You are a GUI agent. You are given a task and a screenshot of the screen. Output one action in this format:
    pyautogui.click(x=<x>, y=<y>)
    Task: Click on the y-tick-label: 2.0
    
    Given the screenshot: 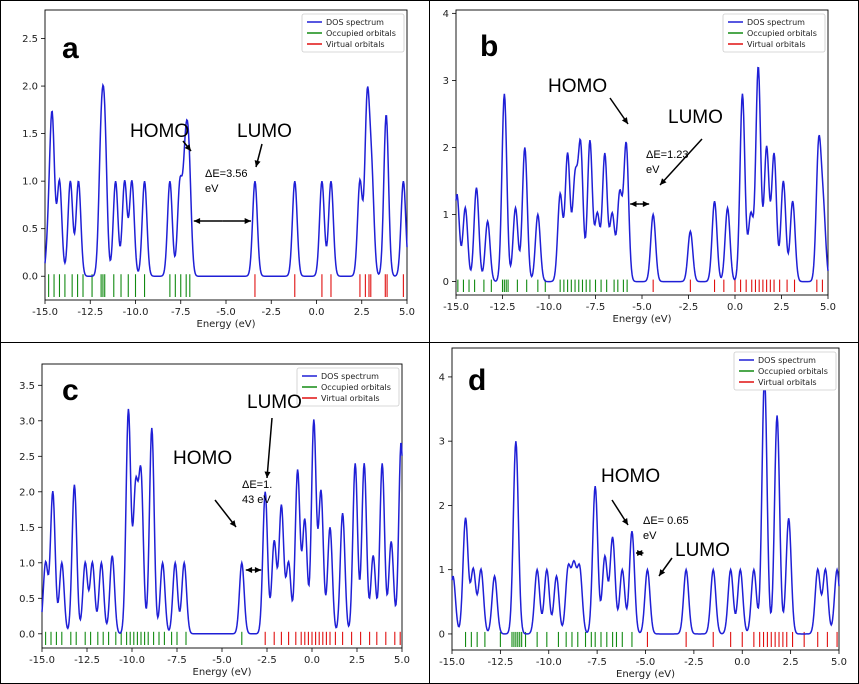 What is the action you would take?
    pyautogui.click(x=27, y=492)
    